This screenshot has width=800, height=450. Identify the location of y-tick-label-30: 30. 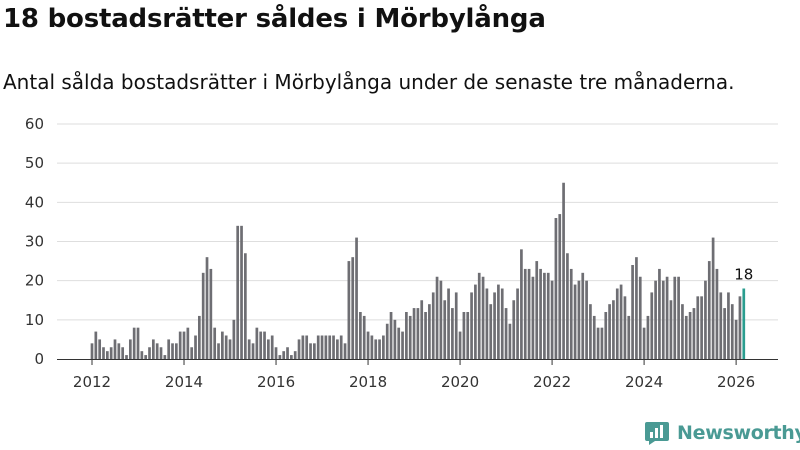
(34, 242).